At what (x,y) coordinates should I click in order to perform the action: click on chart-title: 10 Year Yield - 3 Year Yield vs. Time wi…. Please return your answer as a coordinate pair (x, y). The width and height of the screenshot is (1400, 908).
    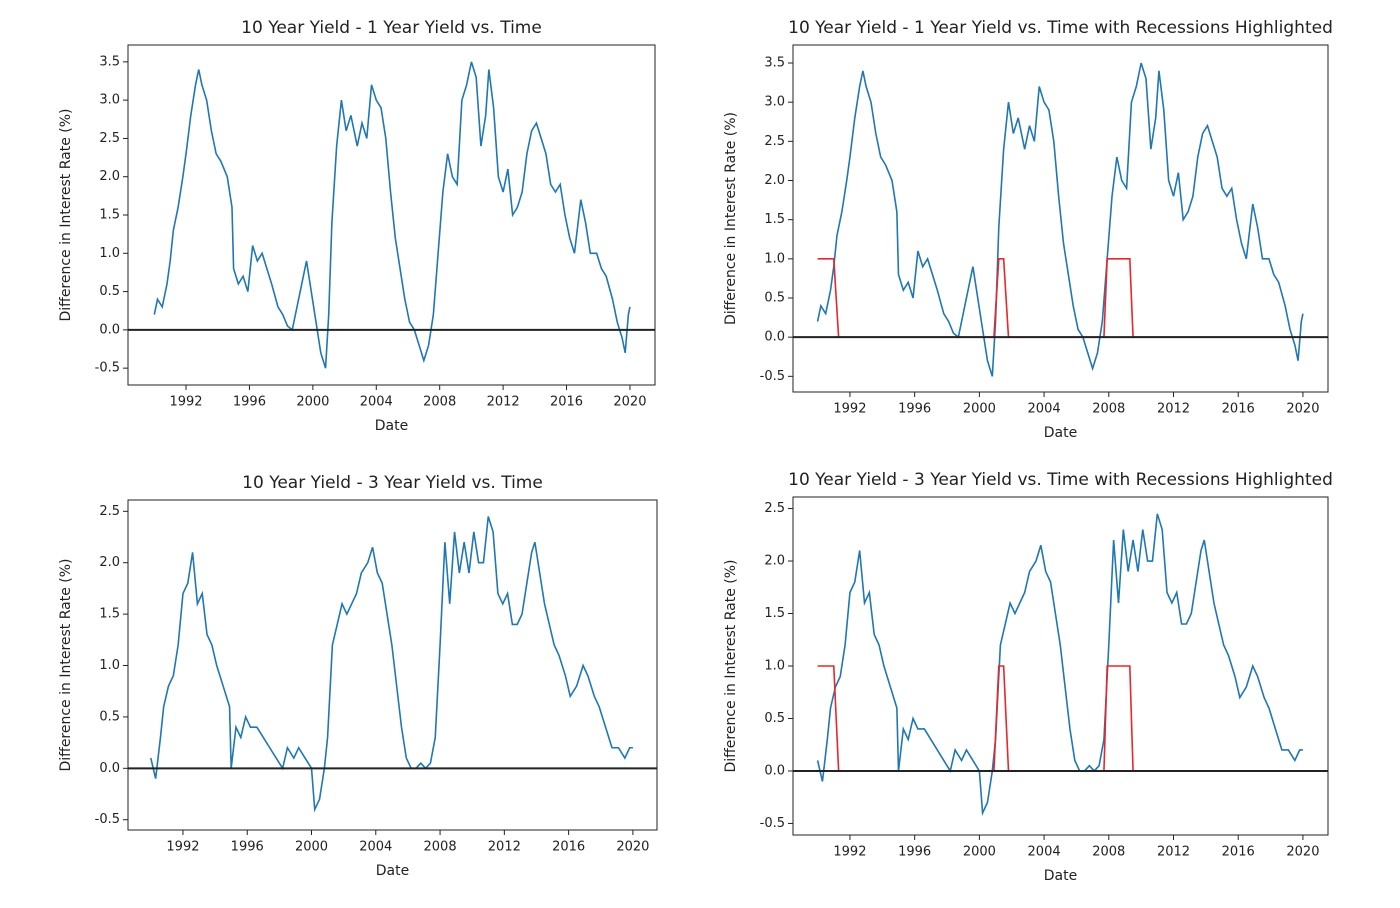
    Looking at the image, I should click on (1060, 480).